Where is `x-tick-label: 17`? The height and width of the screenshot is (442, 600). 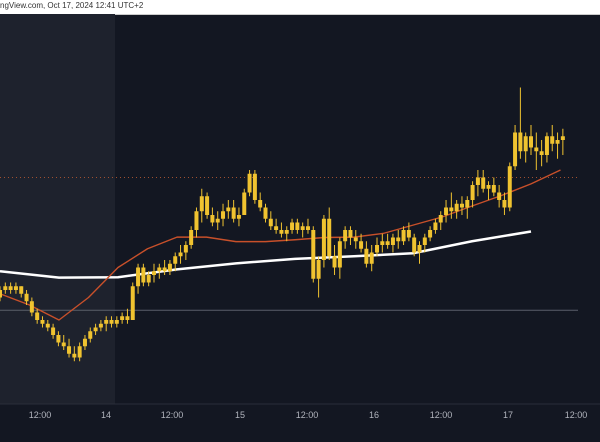
x-tick-label: 17 is located at coordinates (508, 415).